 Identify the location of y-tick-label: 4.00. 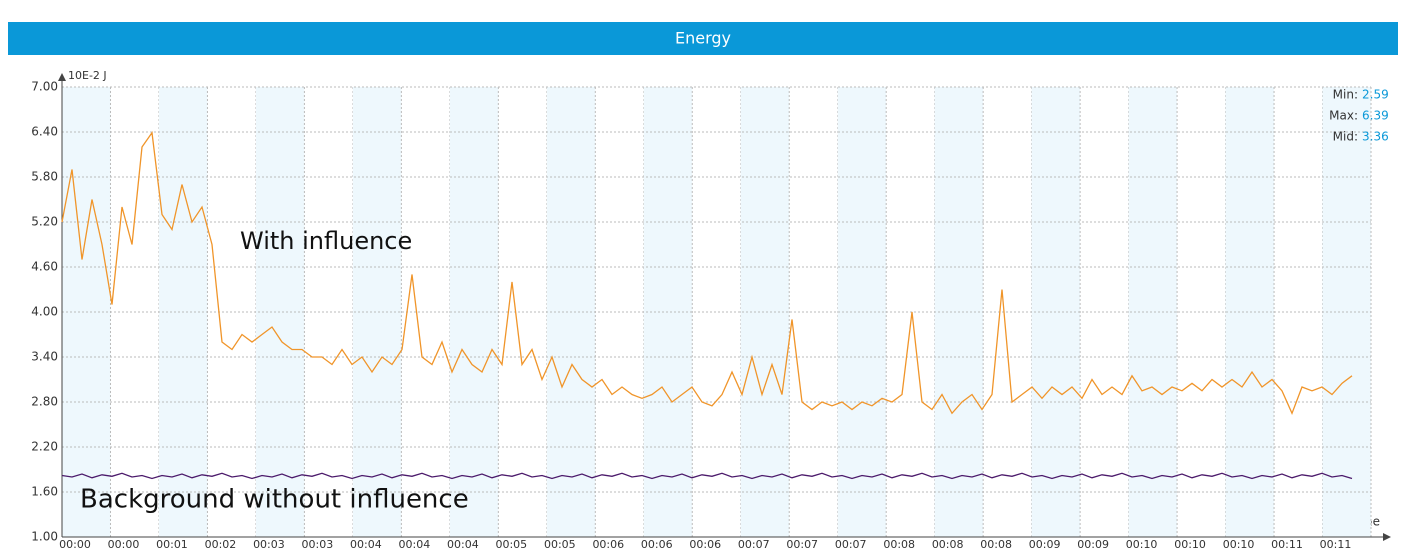
(44, 312).